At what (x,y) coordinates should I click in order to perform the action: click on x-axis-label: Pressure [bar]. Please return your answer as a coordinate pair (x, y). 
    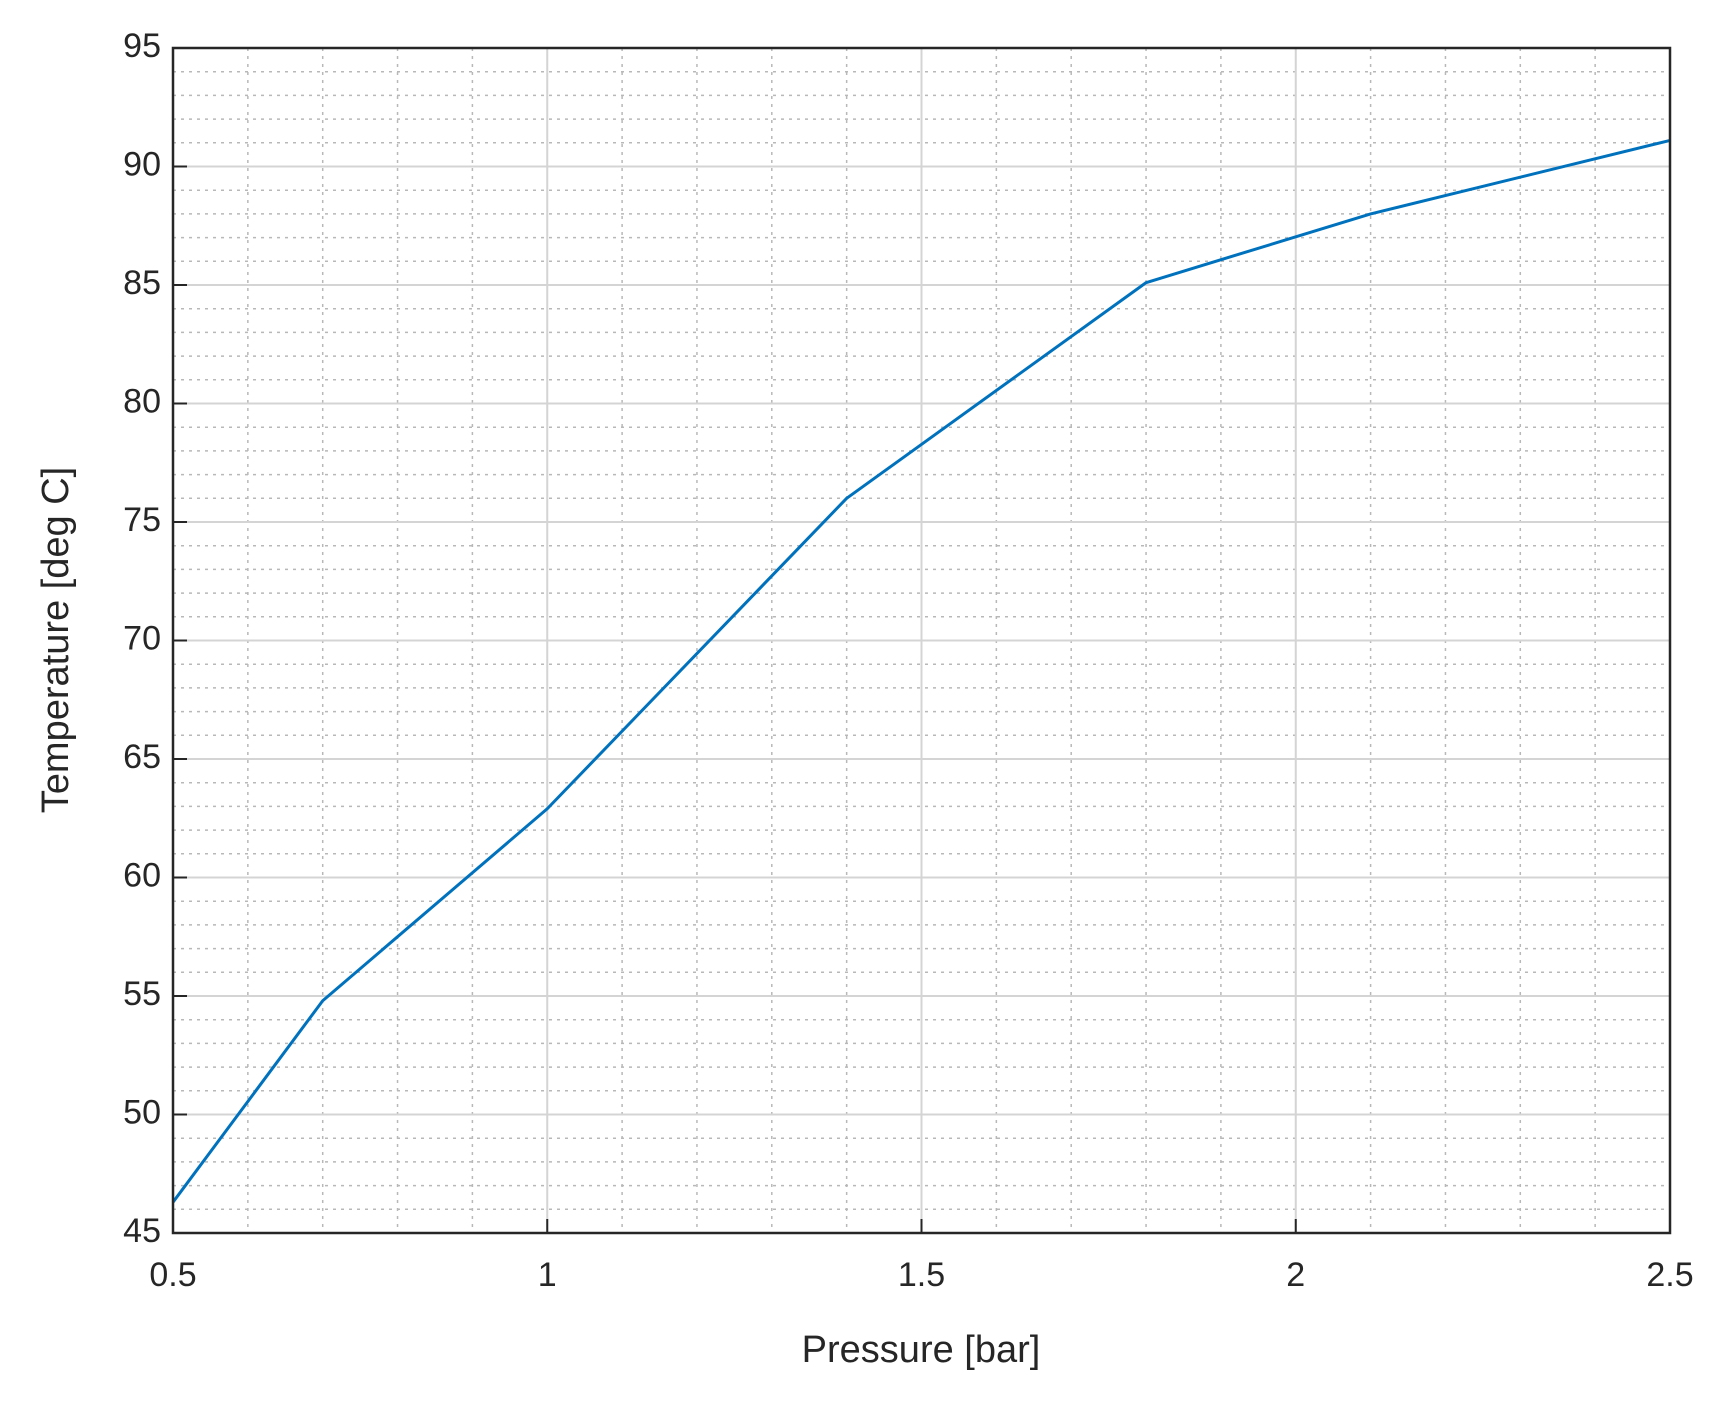
    Looking at the image, I should click on (921, 1350).